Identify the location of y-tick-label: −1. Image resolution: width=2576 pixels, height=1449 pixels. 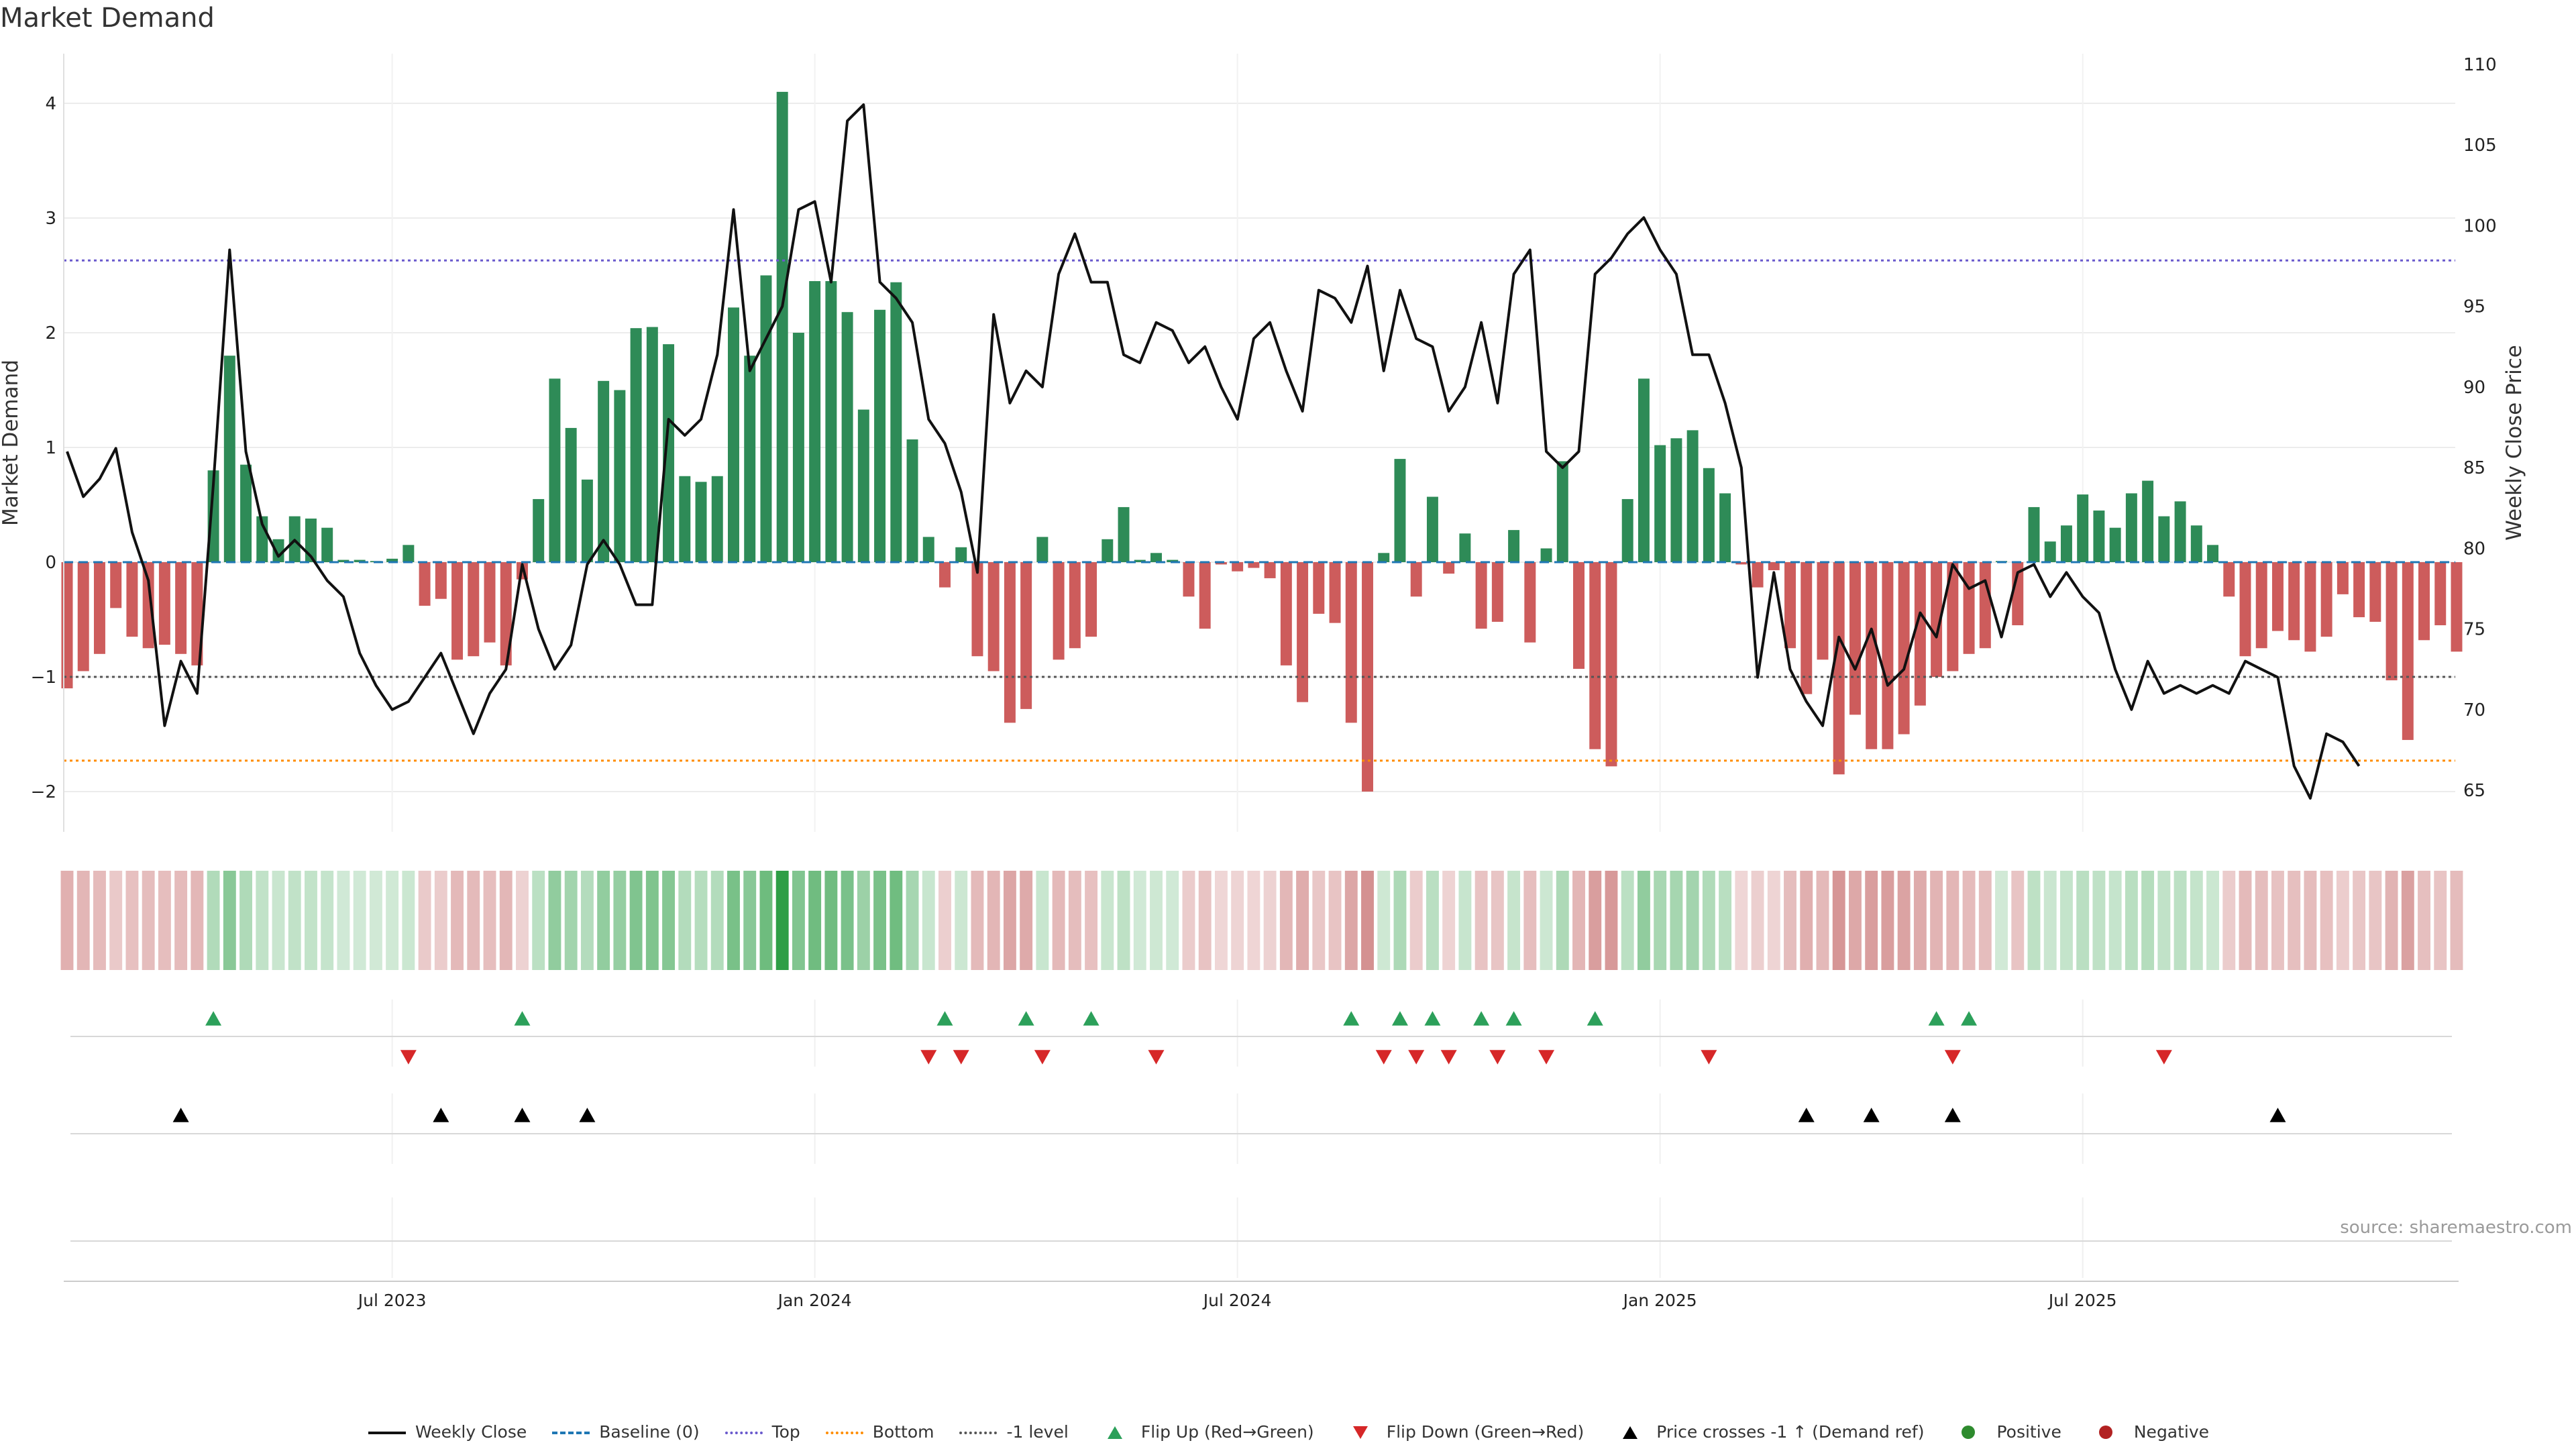
(43, 677).